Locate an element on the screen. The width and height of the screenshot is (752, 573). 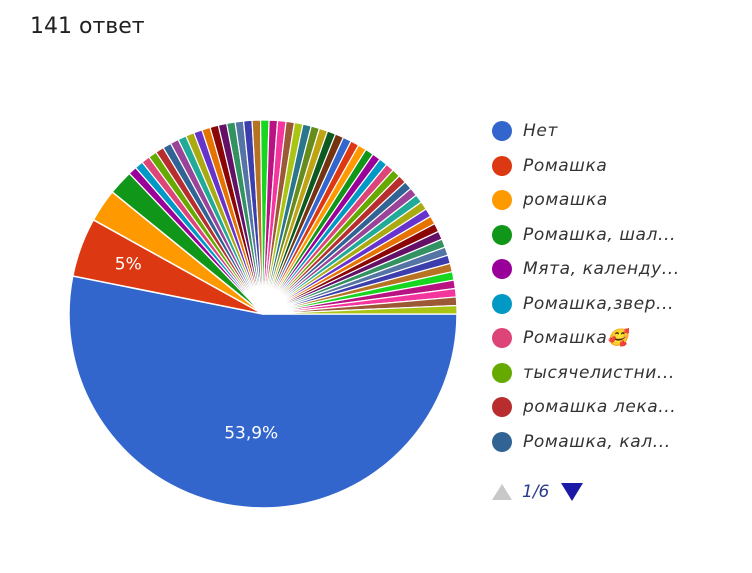
legend-page-indicator: 1/6 is located at coordinates (536, 492).